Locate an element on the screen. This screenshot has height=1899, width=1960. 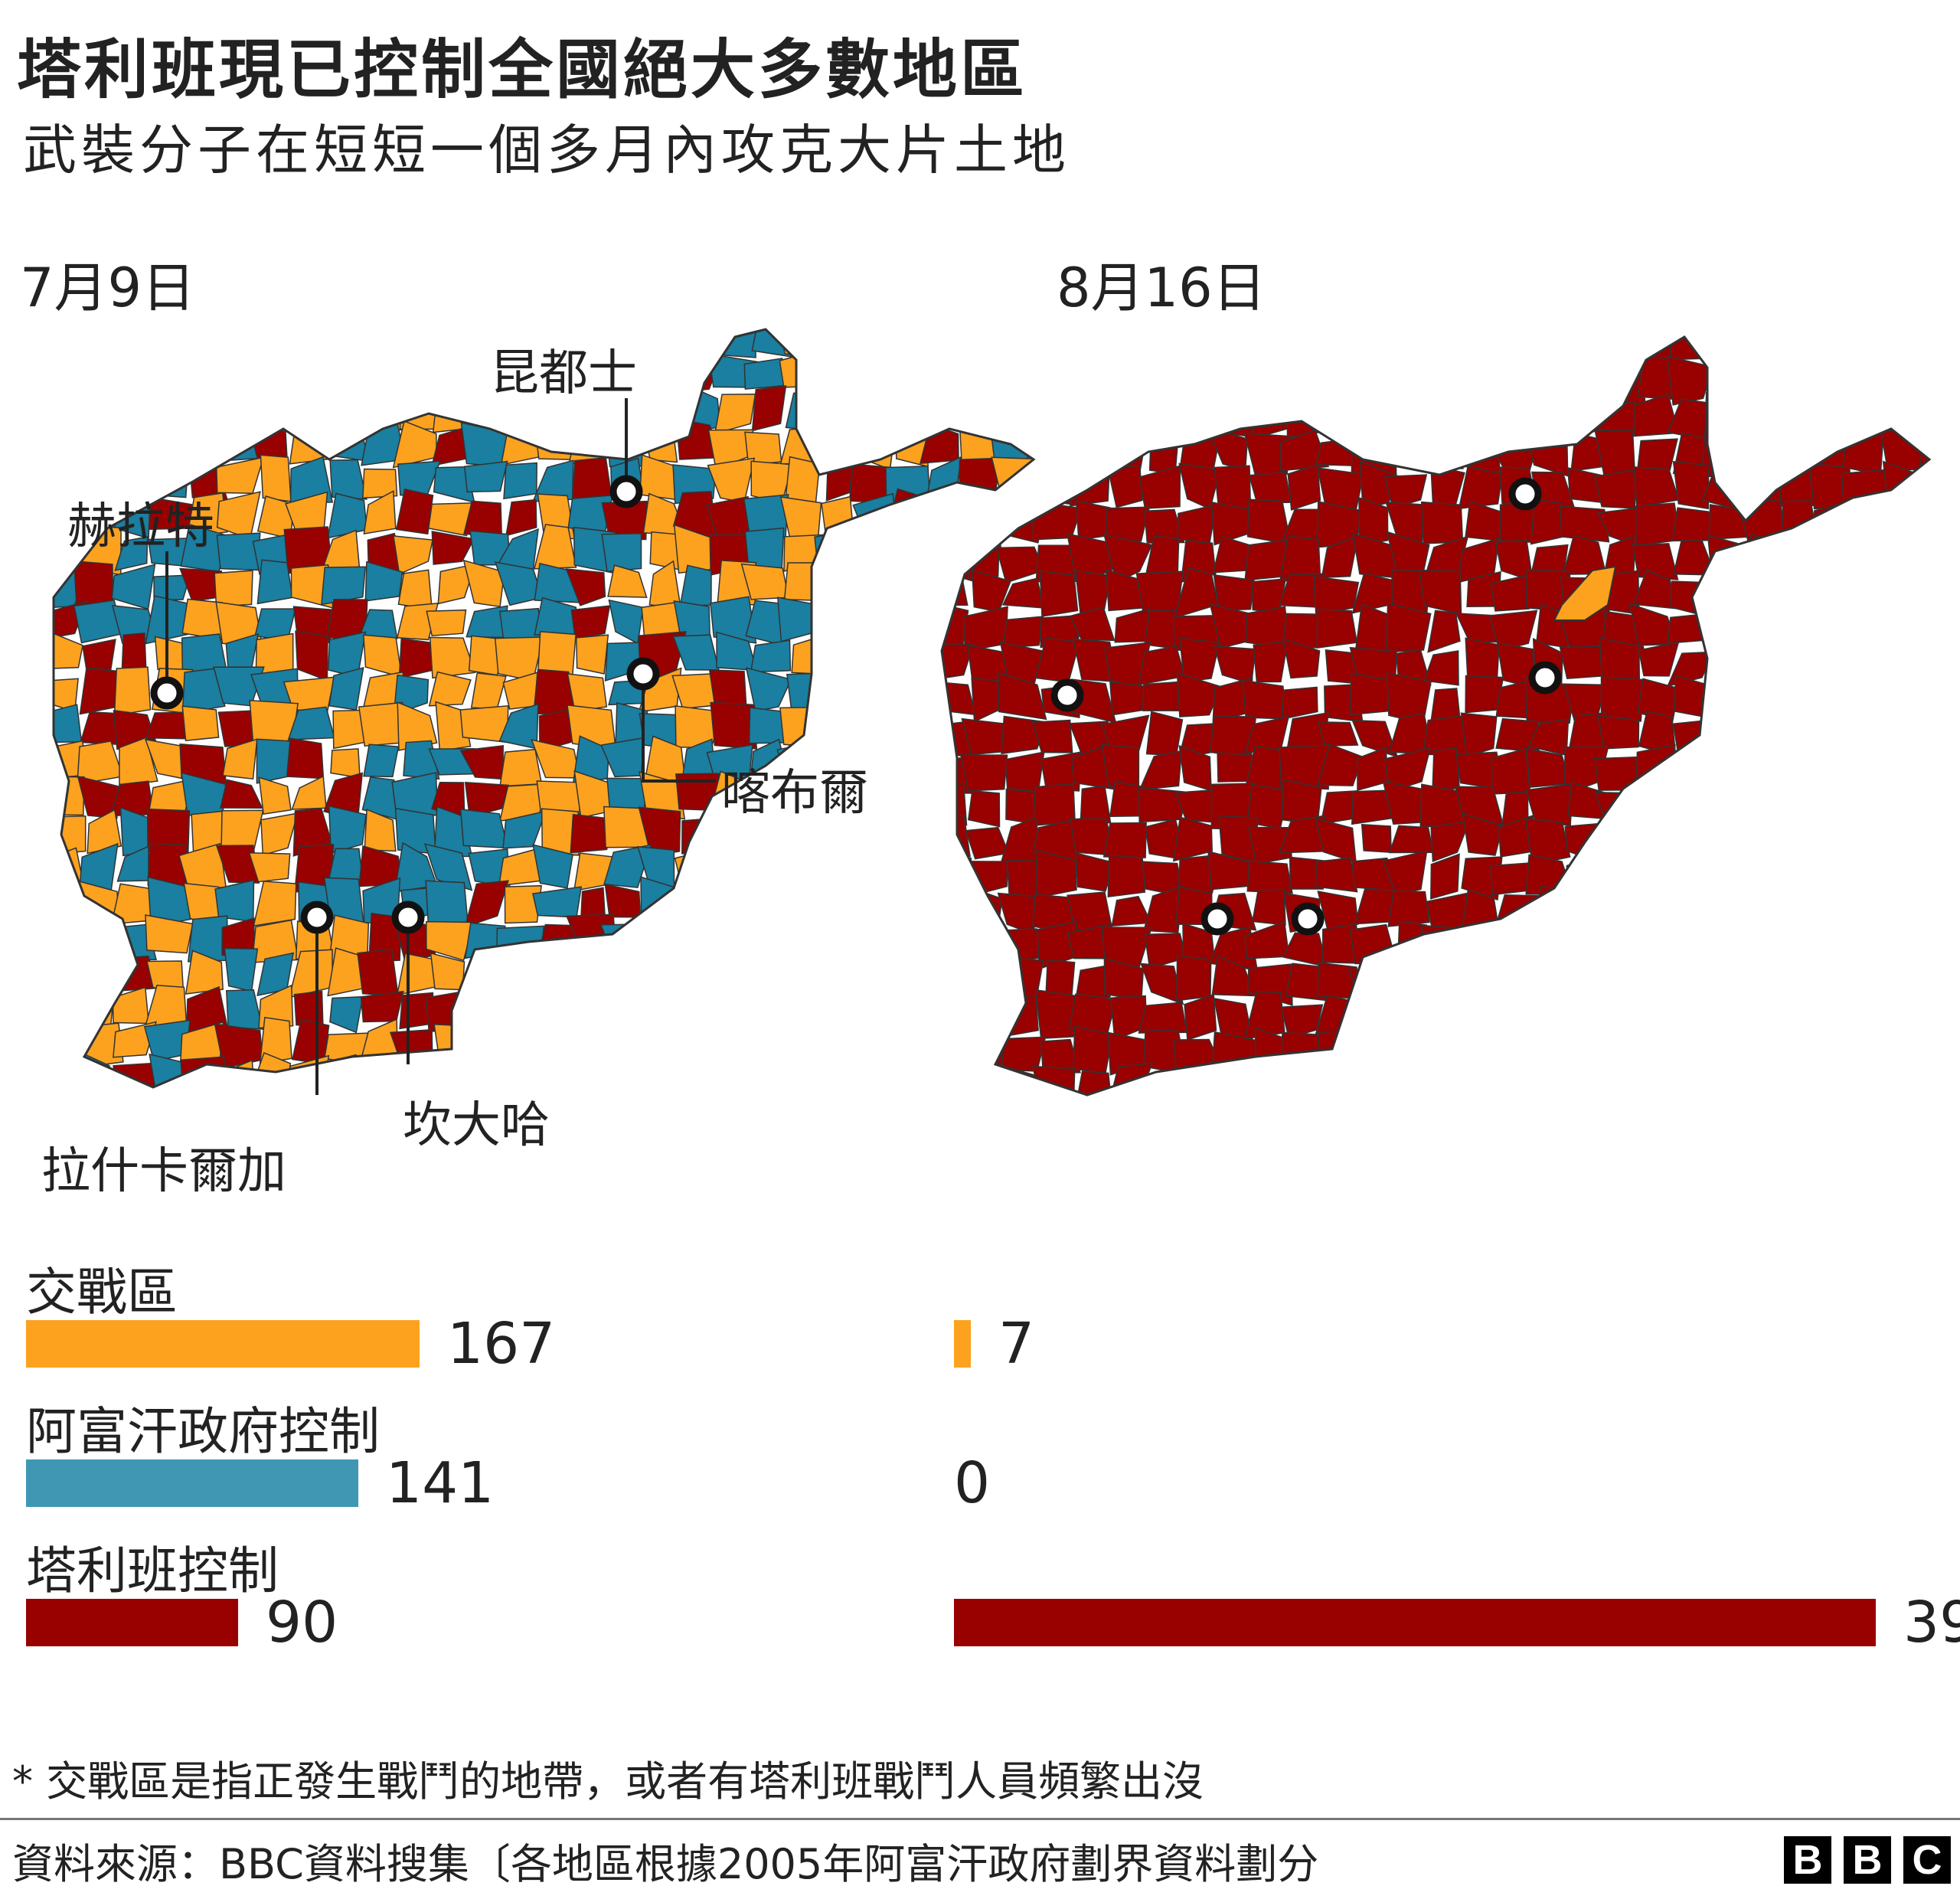
source-note: 資料來源：BBC資料搜集〔各地區根據2005年阿富汗政府劃界資料劃分 is located at coordinates (665, 1864).